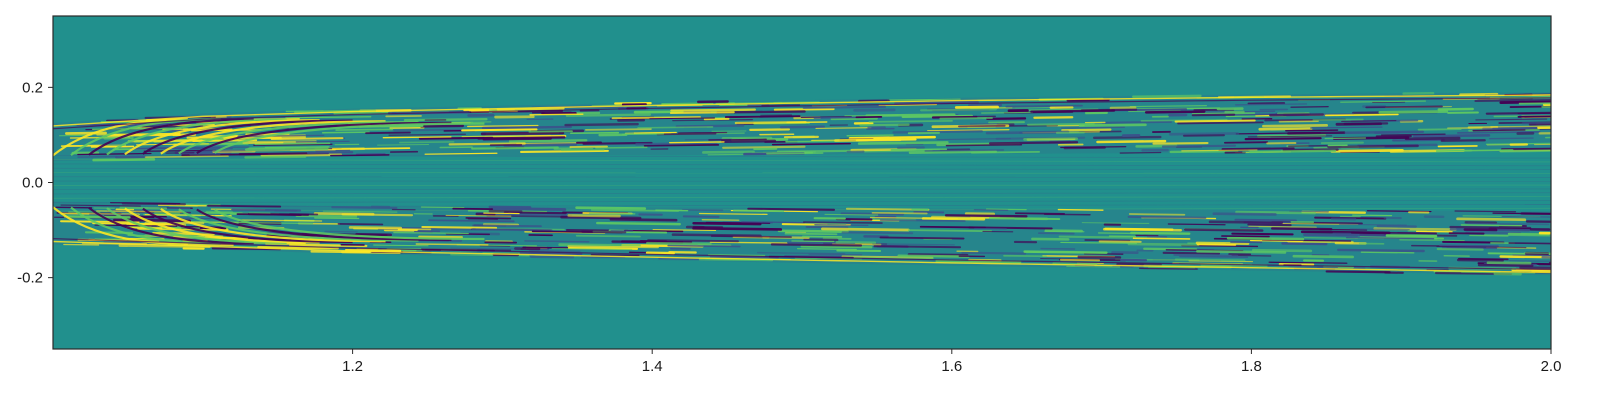 This screenshot has height=400, width=1600. I want to click on centre-streaks, so click(802, 183).